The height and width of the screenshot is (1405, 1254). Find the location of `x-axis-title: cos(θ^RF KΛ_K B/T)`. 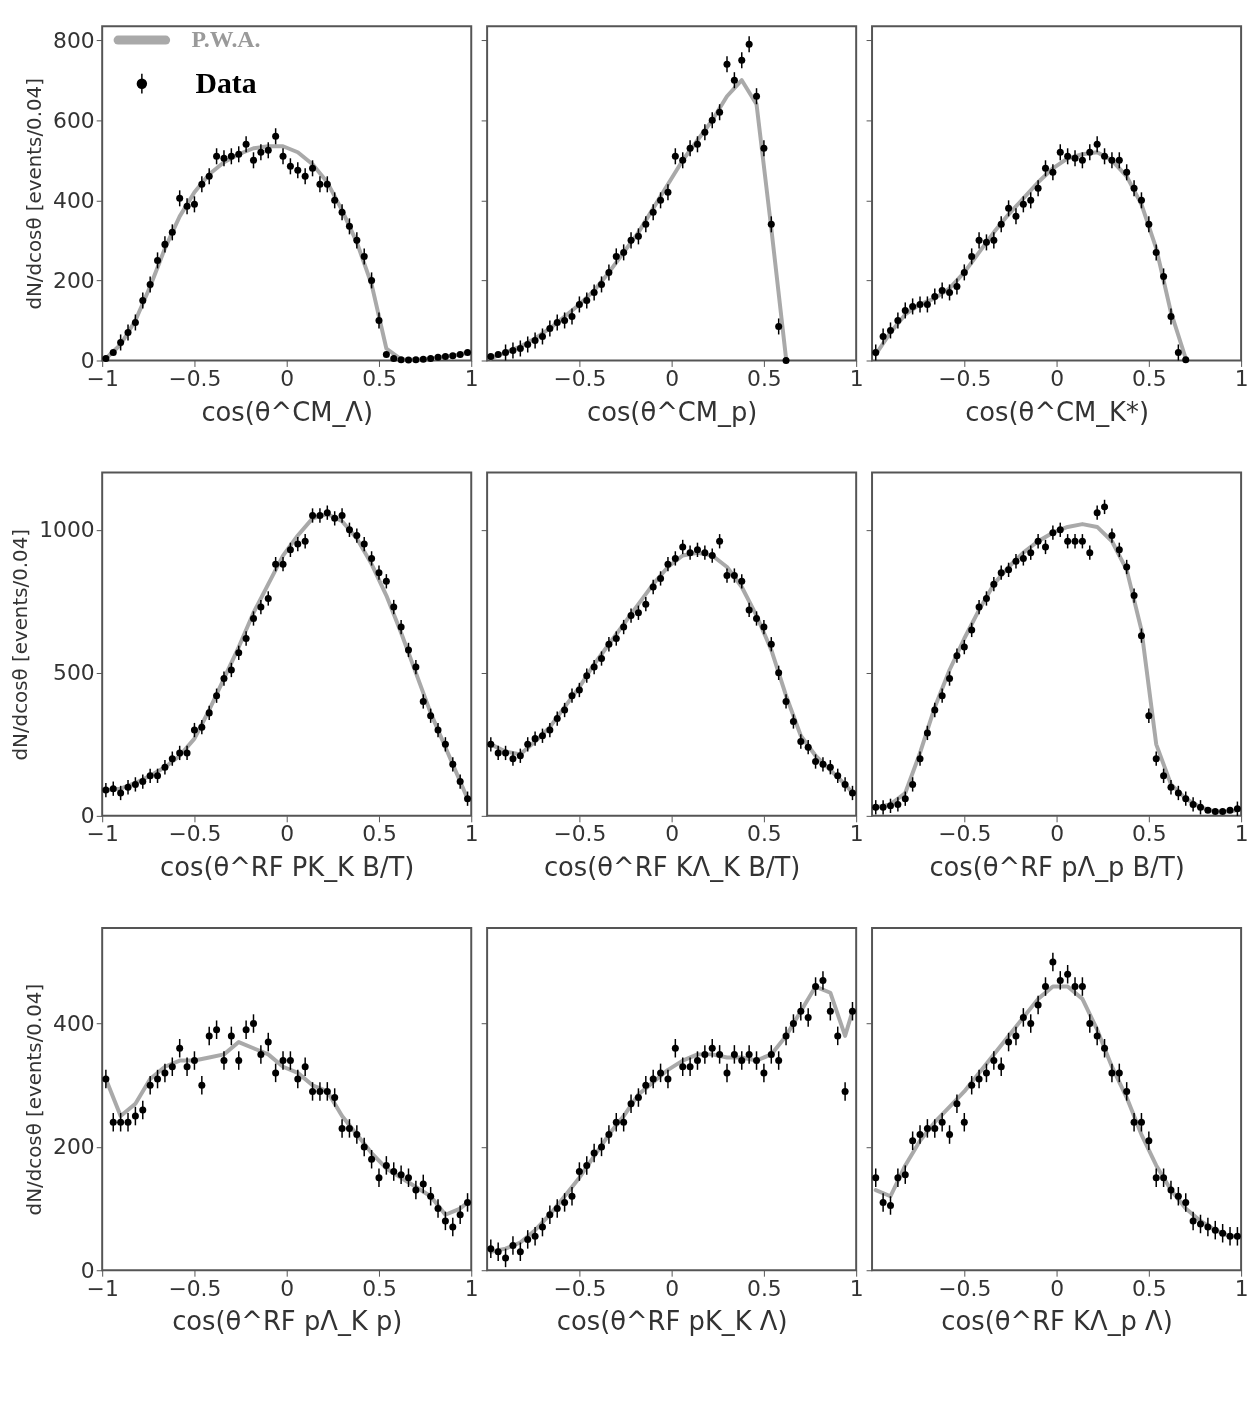

x-axis-title: cos(θ^RF KΛ_K B/T) is located at coordinates (672, 866).